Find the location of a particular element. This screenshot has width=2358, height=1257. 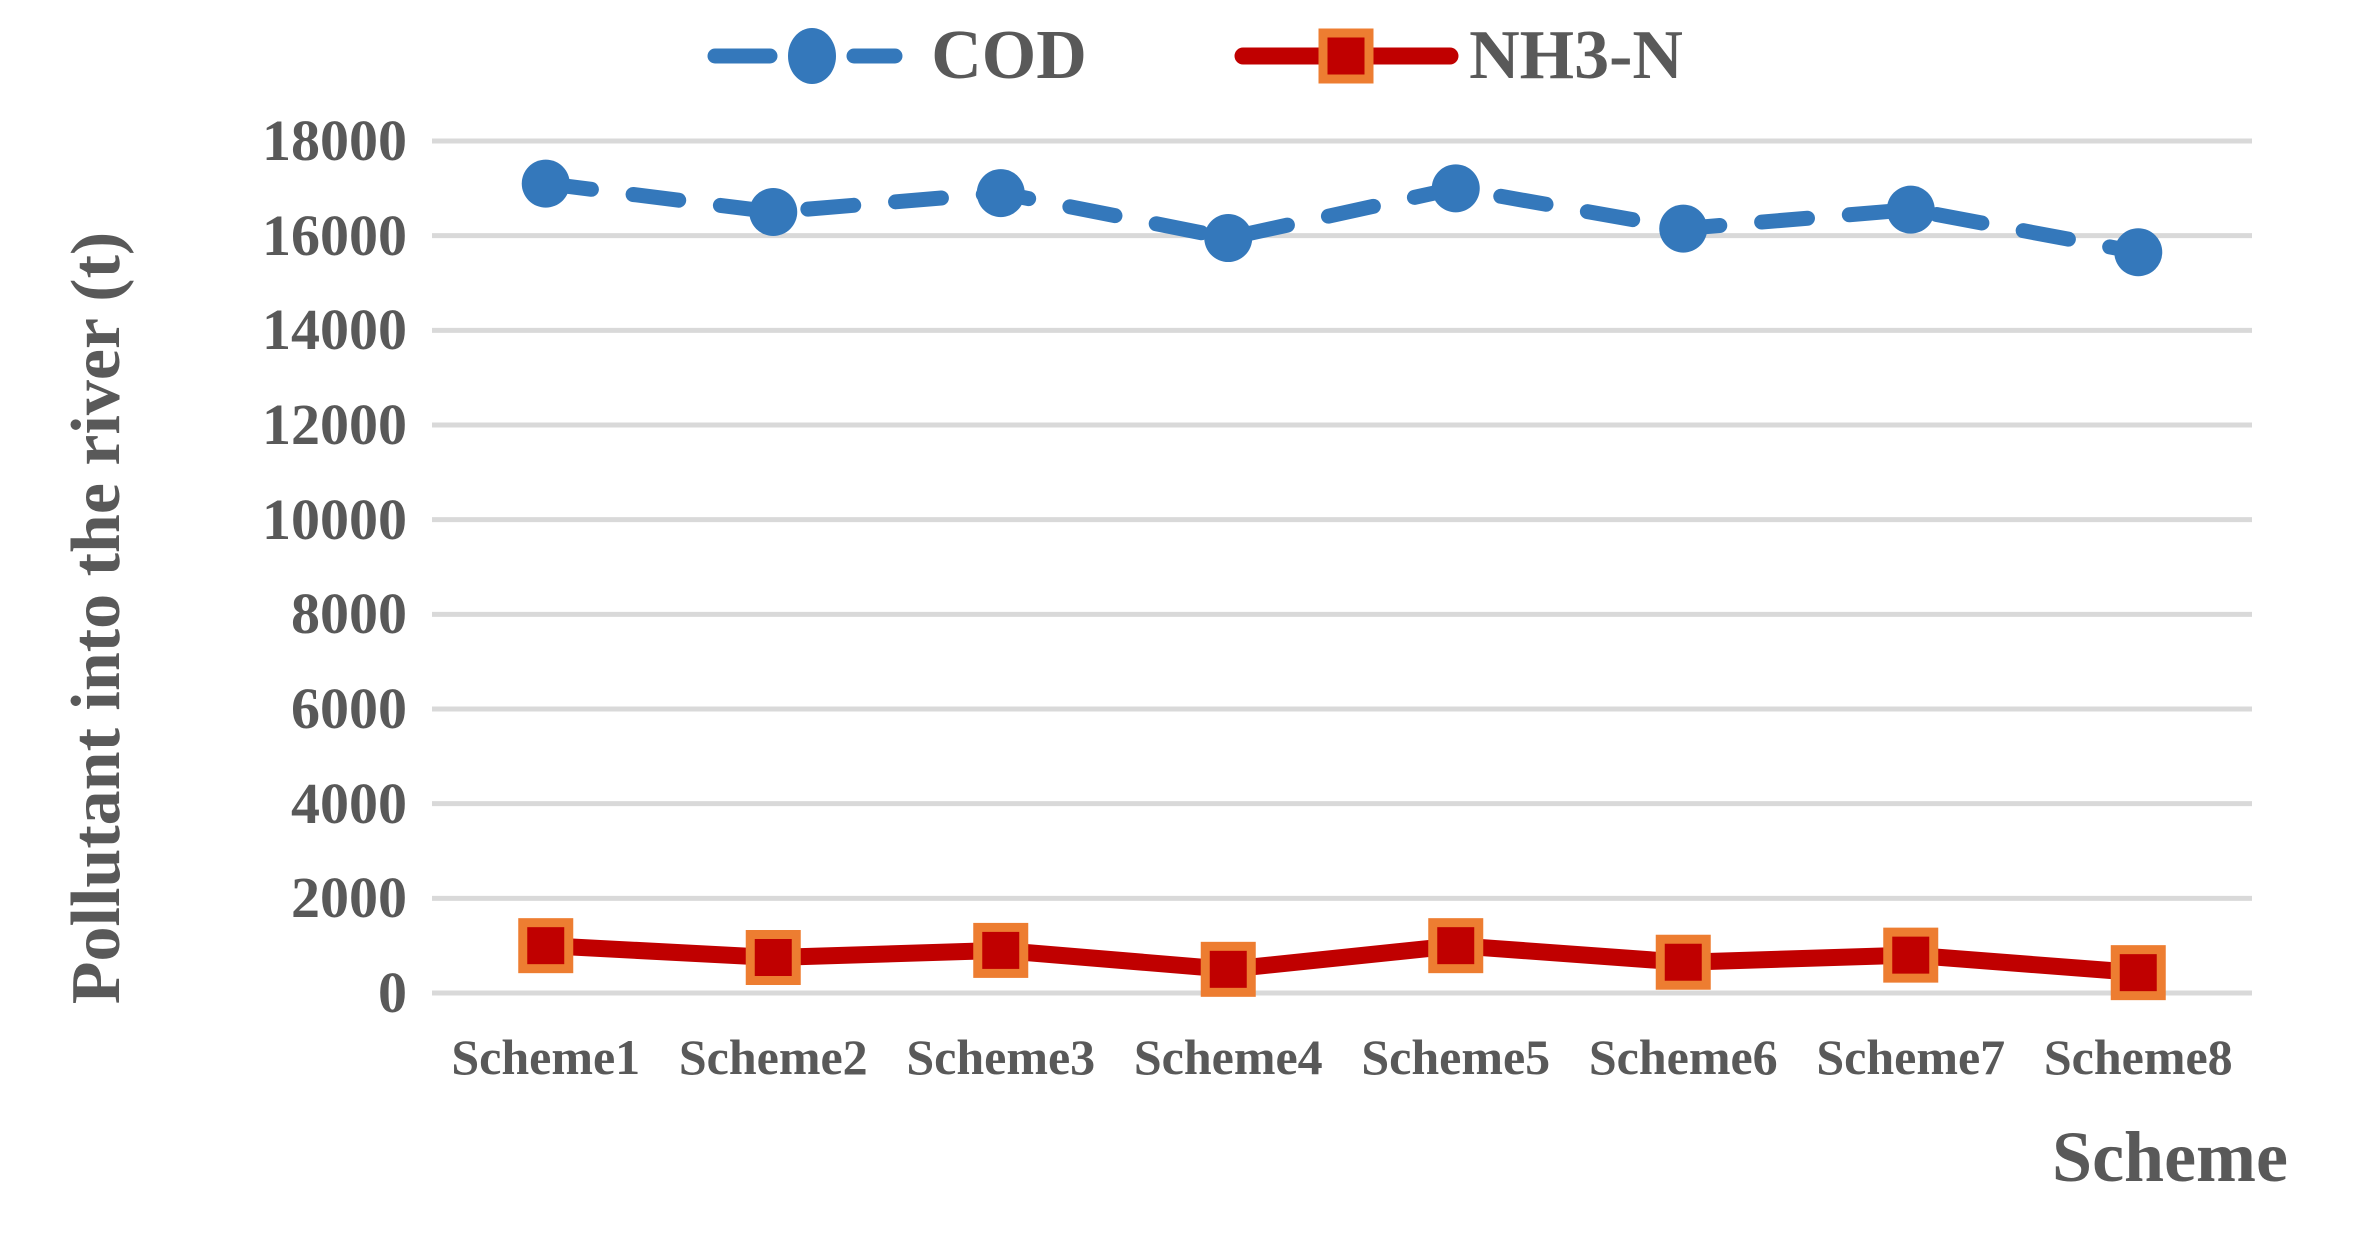

y-tick-label: 2000 is located at coordinates (349, 898).